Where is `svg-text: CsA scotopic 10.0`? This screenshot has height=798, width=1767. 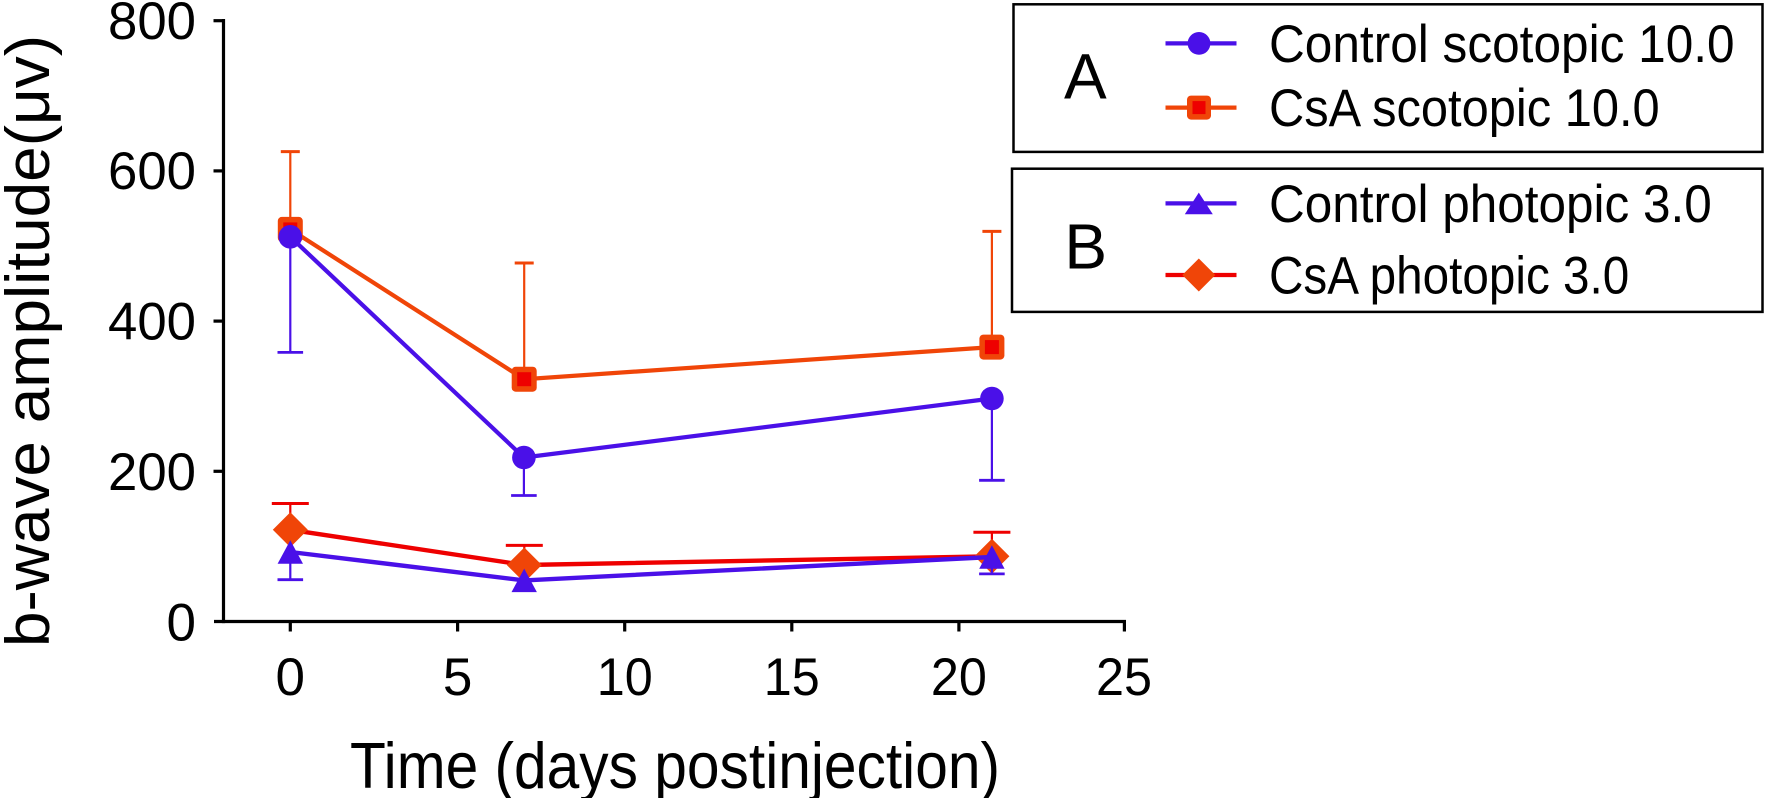
svg-text: CsA scotopic 10.0 is located at coordinates (1464, 108).